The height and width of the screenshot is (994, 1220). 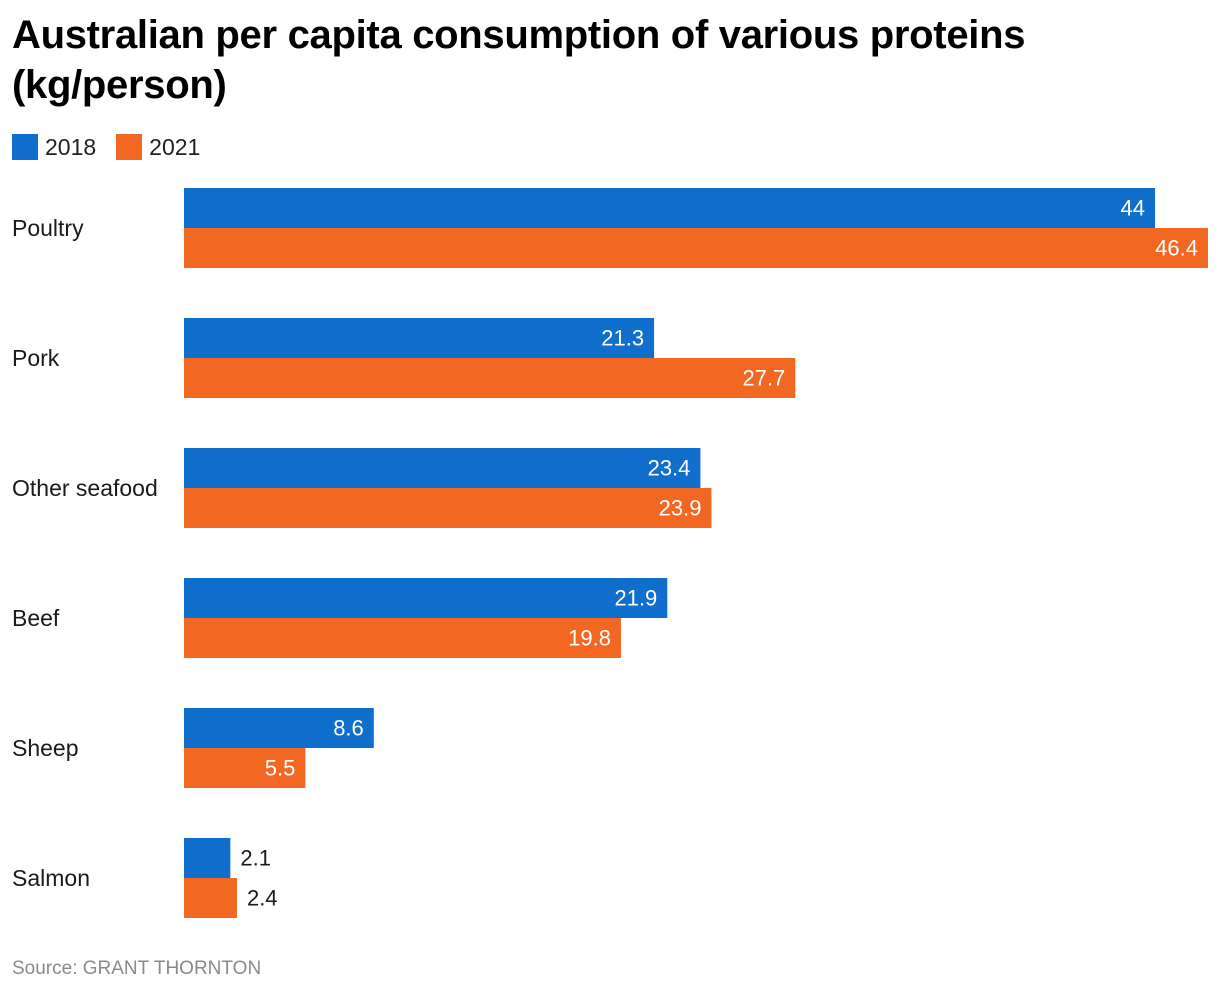 I want to click on legend-item-2018: 2018, so click(x=54, y=147).